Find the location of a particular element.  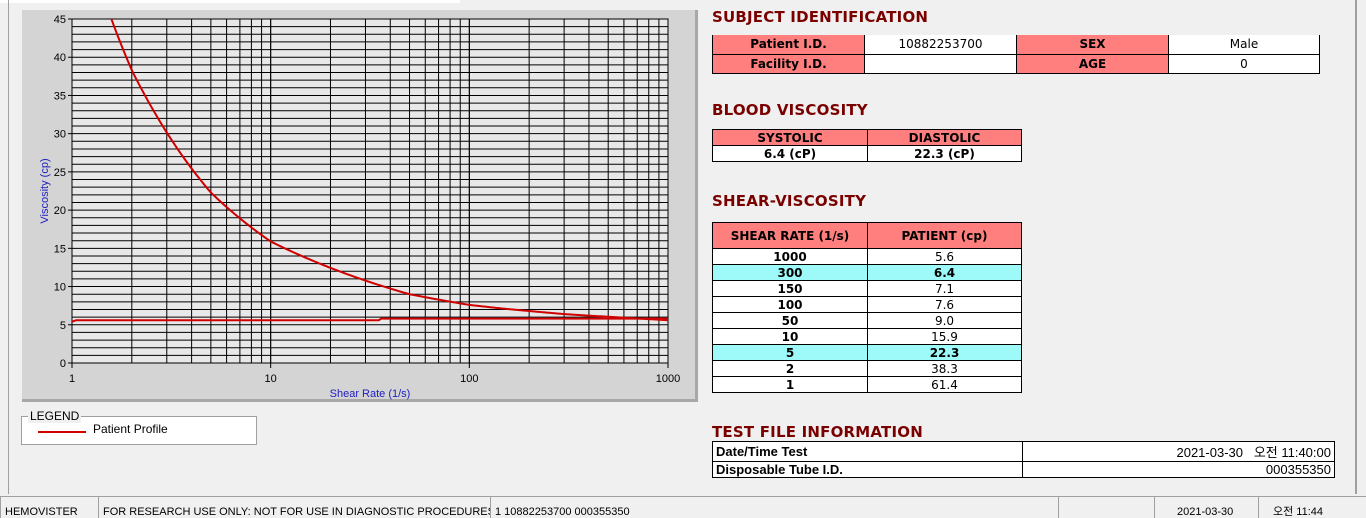

shear-row: 1 61.4 is located at coordinates (867, 384).